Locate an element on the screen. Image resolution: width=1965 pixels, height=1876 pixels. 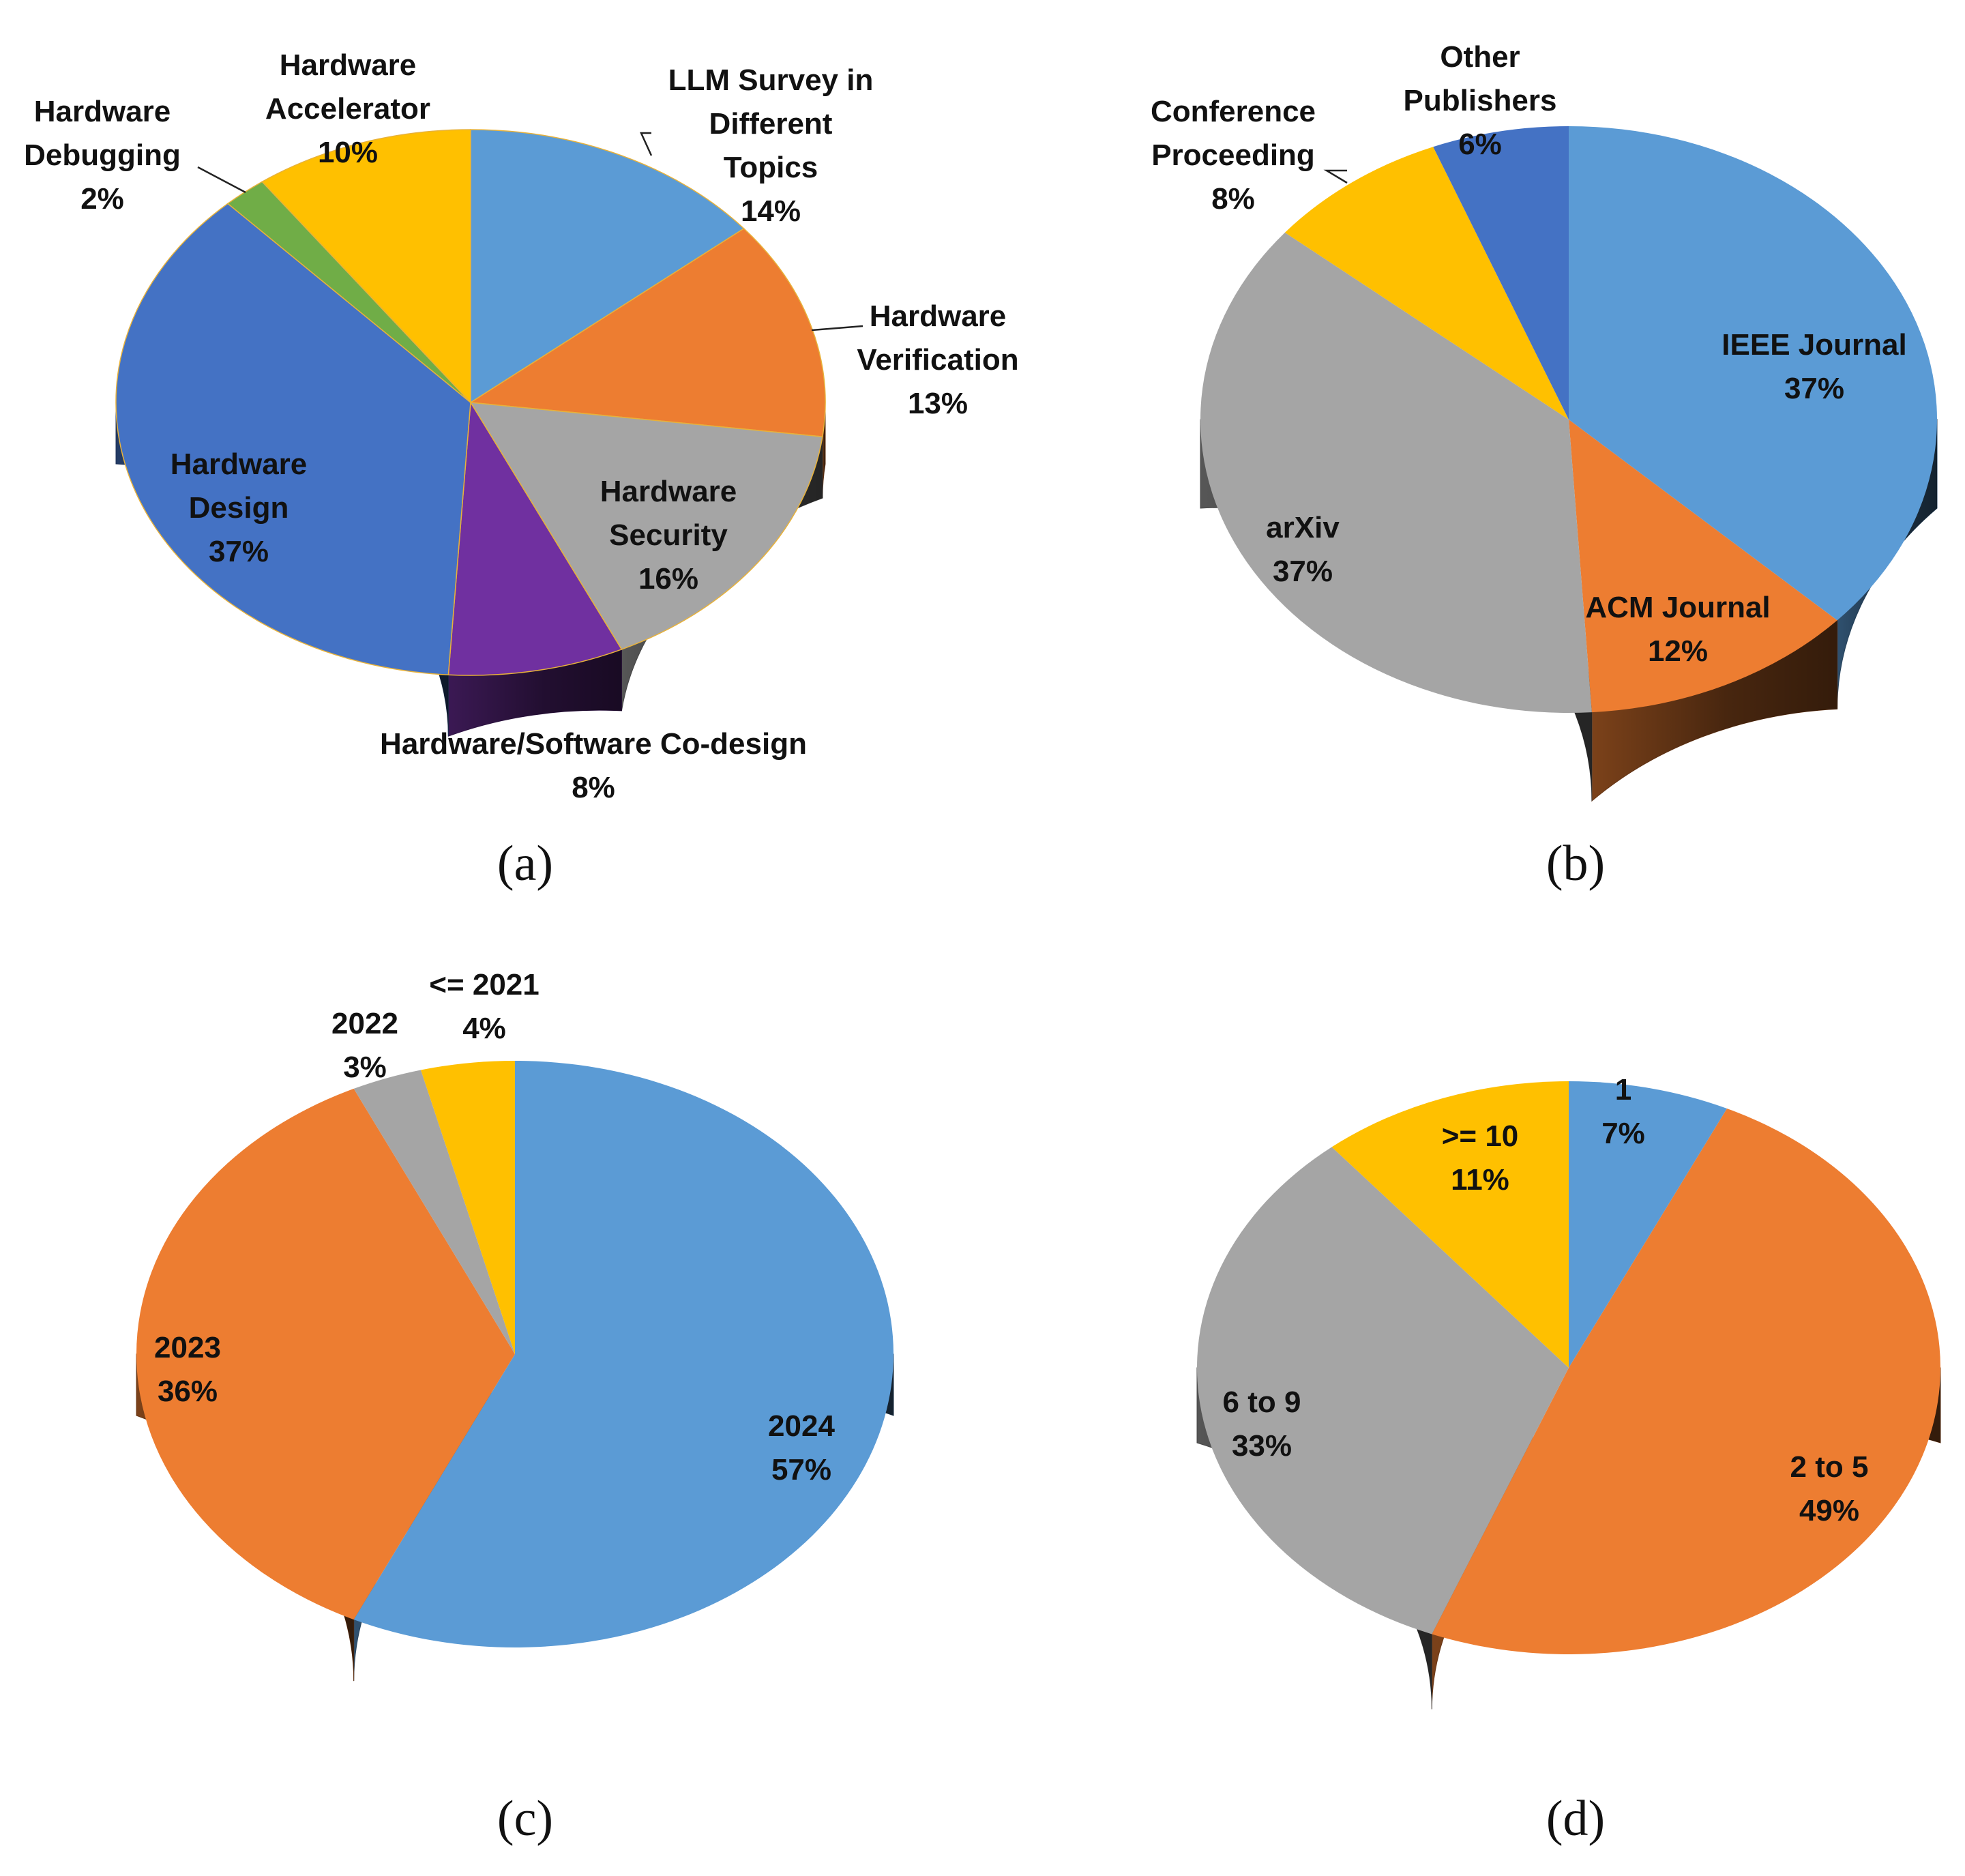
slice-label-line: Publishers is located at coordinates (1480, 101).